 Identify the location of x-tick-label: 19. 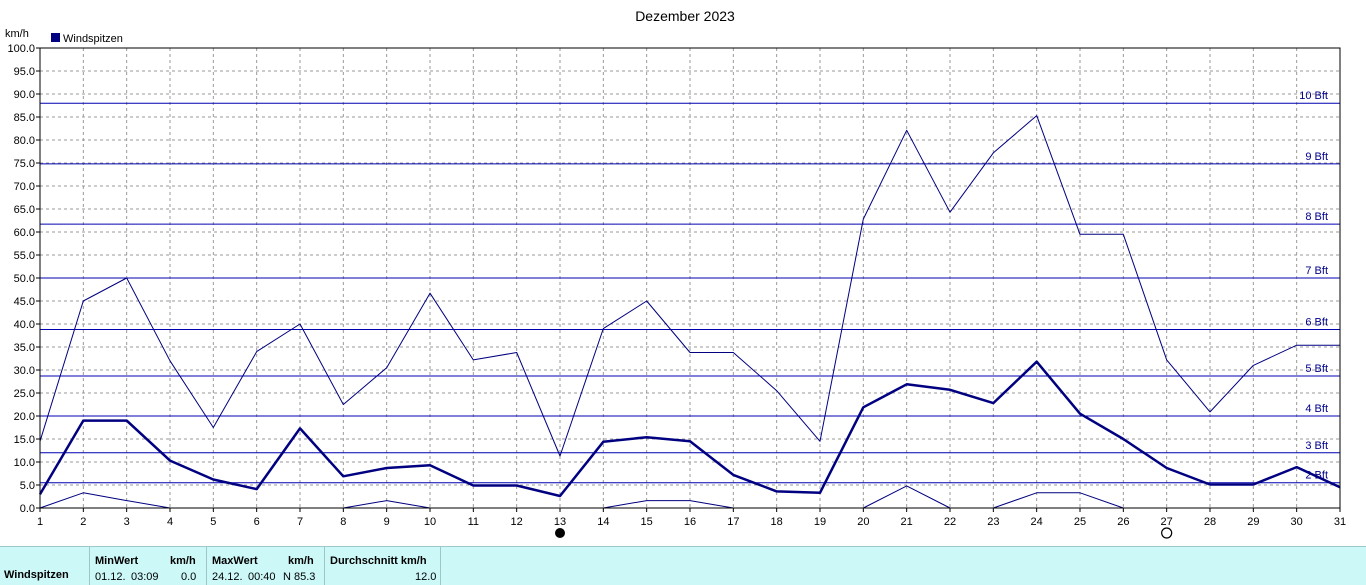
(820, 522).